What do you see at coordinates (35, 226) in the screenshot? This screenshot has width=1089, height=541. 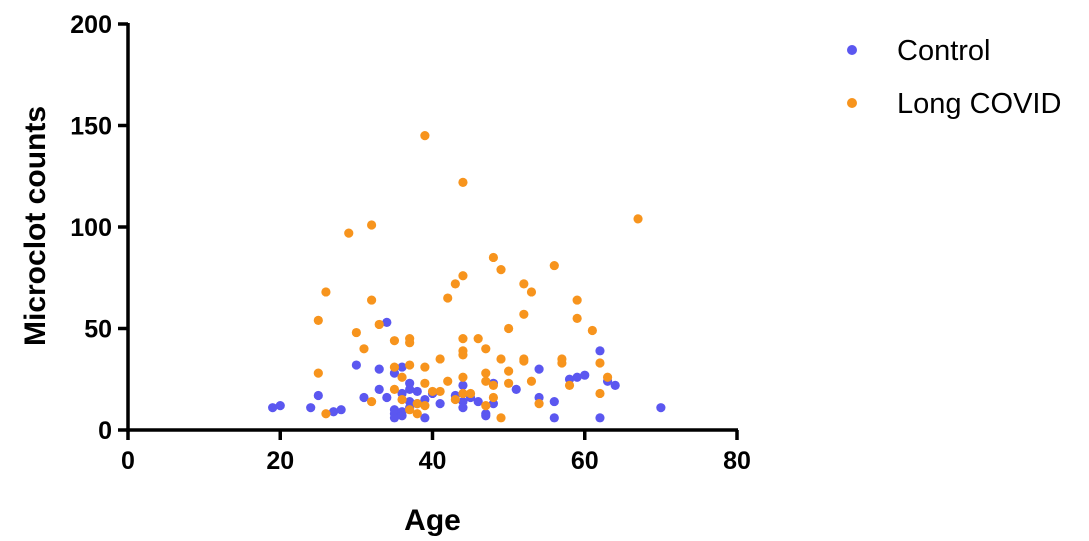 I see `y-axis-title: Microclot counts` at bounding box center [35, 226].